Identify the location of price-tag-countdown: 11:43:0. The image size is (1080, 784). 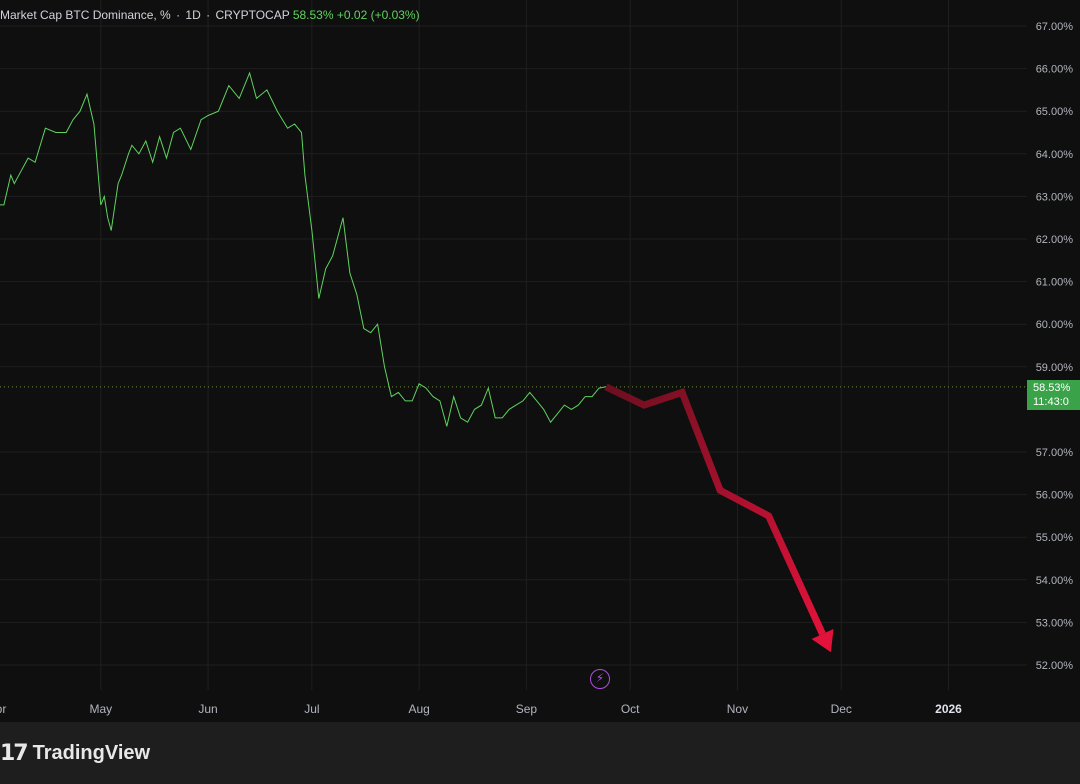
(1051, 402).